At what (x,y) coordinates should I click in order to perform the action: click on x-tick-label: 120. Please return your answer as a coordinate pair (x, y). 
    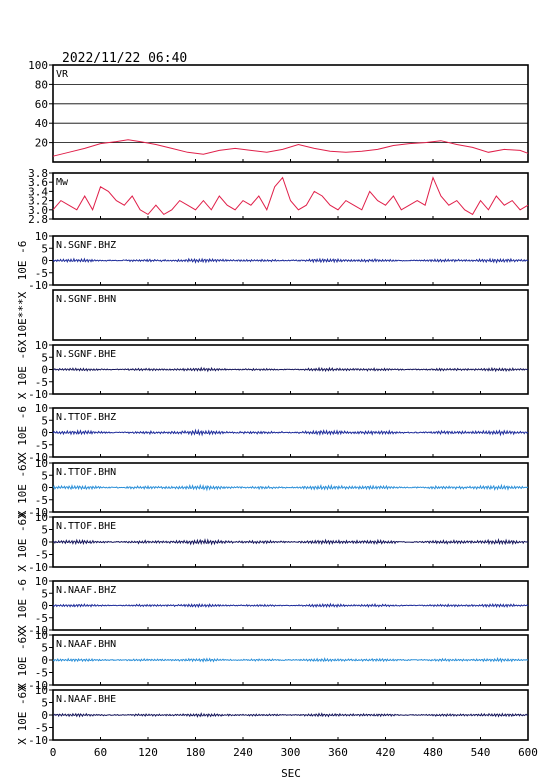
    Looking at the image, I should click on (148, 752).